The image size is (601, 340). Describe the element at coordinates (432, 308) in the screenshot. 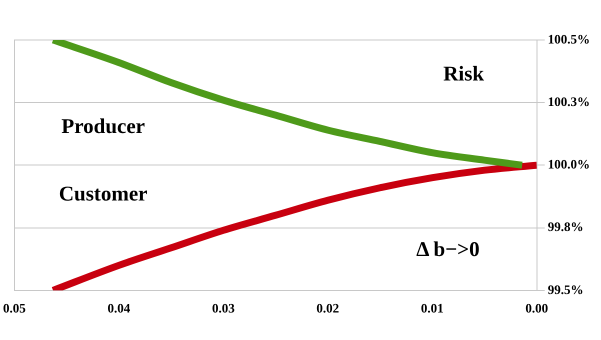

I see `x-tick-label: 0.01` at that location.